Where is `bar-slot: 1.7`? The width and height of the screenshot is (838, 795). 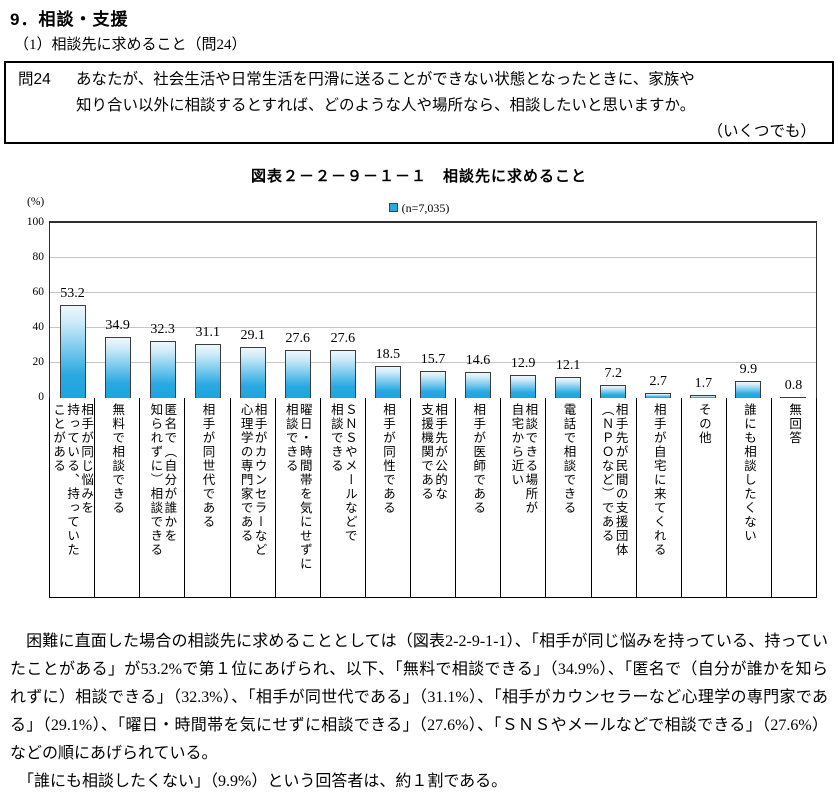 bar-slot: 1.7 is located at coordinates (703, 310).